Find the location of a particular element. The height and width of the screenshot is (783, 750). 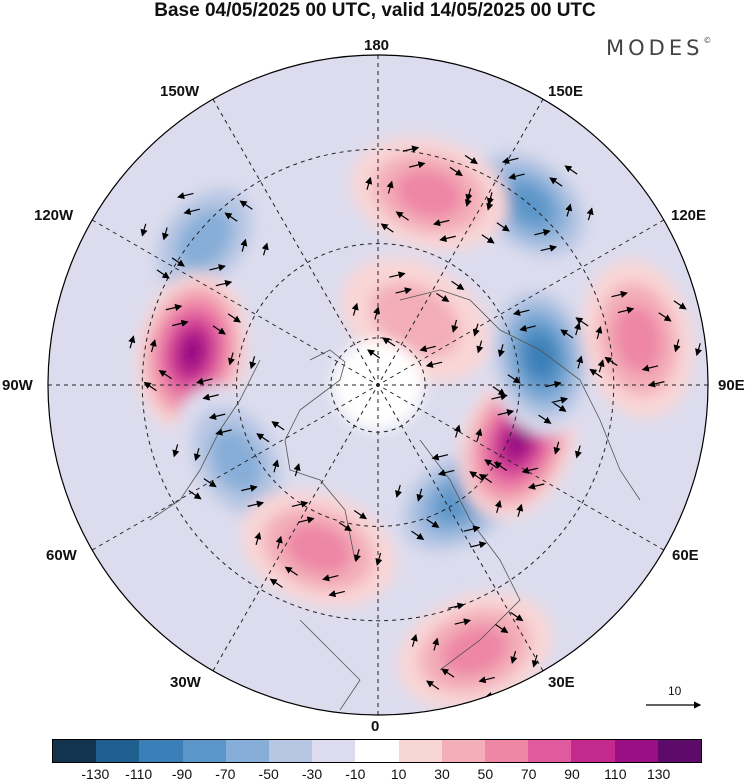

anomaly-hawaii-low-north is located at coordinates (205, 239).